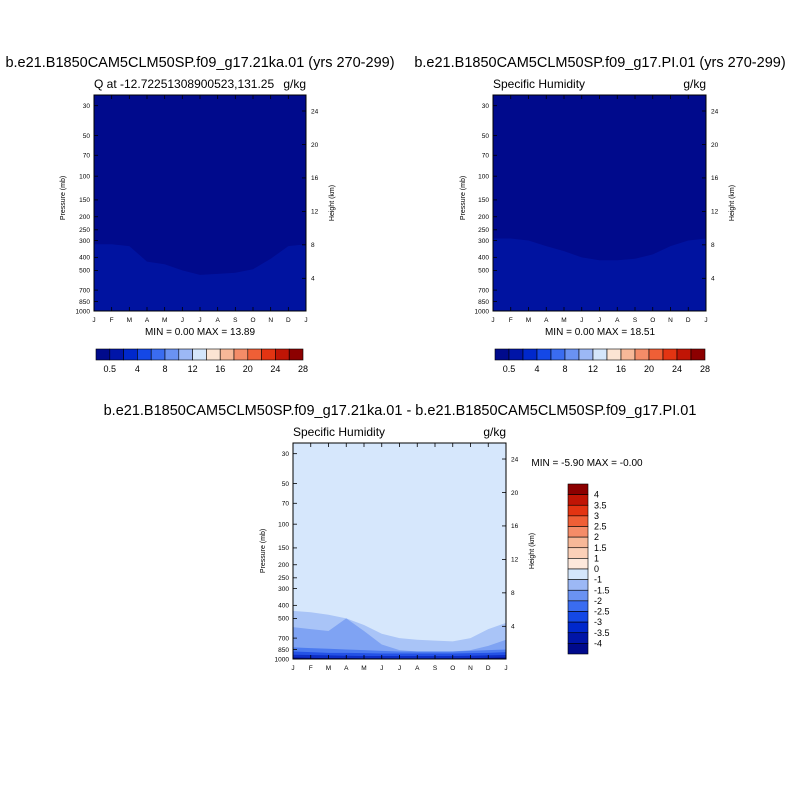 Image resolution: width=800 pixels, height=800 pixels. I want to click on colorbar-tick-label: 0.5, so click(110, 369).